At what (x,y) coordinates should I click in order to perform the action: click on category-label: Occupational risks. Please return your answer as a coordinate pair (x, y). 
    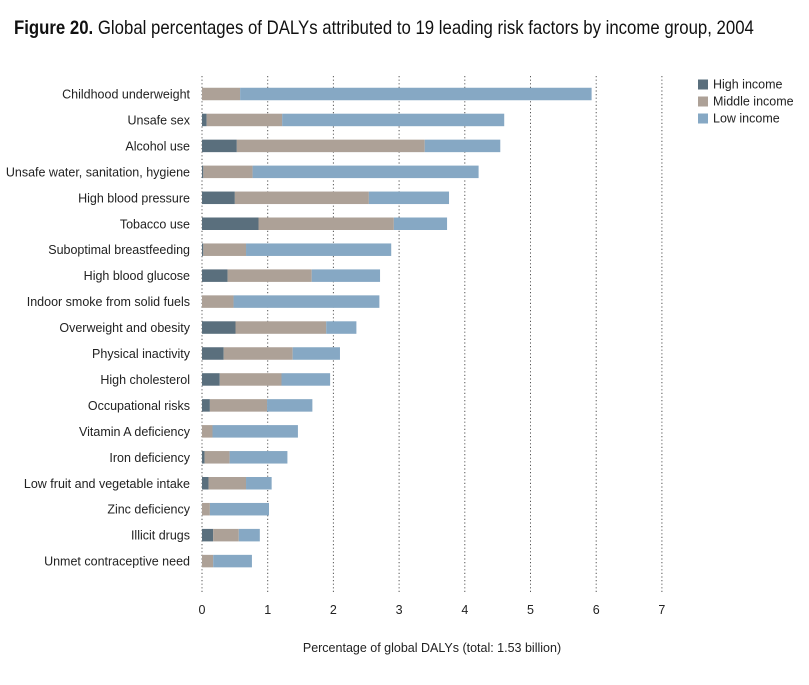
    Looking at the image, I should click on (139, 406).